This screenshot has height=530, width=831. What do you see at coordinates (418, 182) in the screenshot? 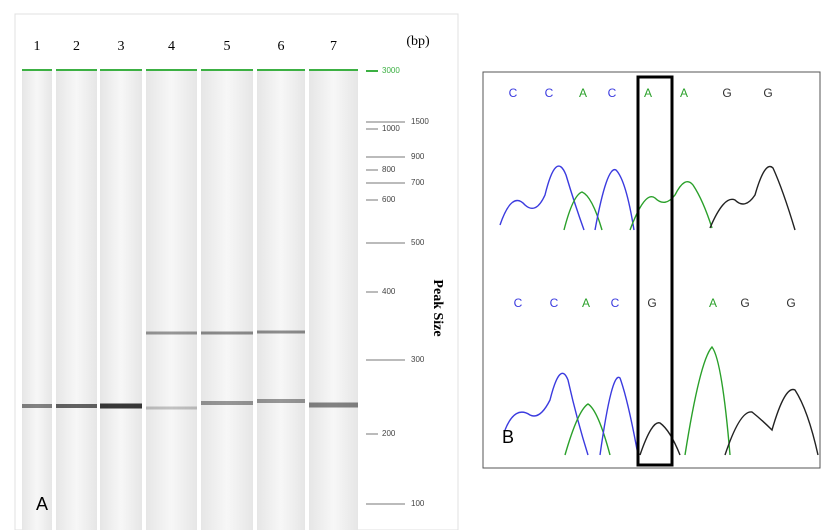
I see `ladder-label: 700` at bounding box center [418, 182].